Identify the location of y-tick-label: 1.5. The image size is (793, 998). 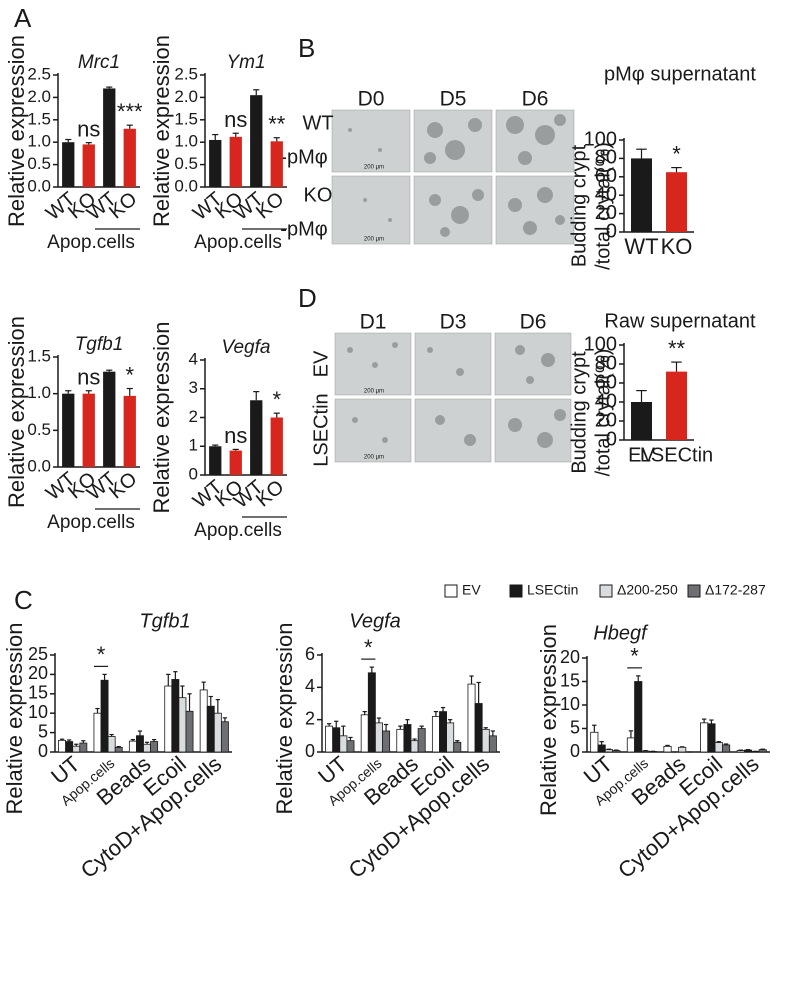
(39, 118).